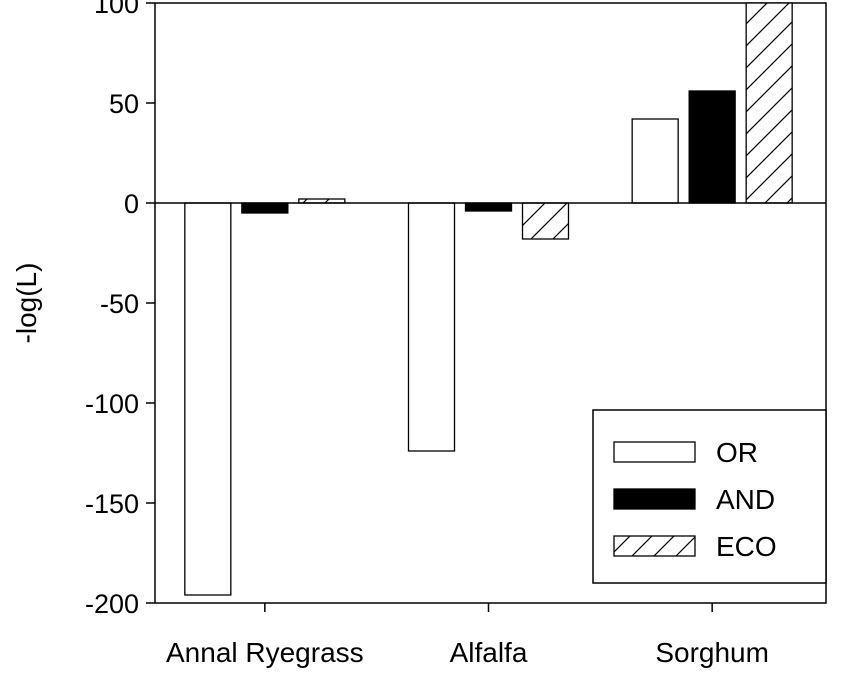  What do you see at coordinates (112, 604) in the screenshot?
I see `y-tick-label: -200` at bounding box center [112, 604].